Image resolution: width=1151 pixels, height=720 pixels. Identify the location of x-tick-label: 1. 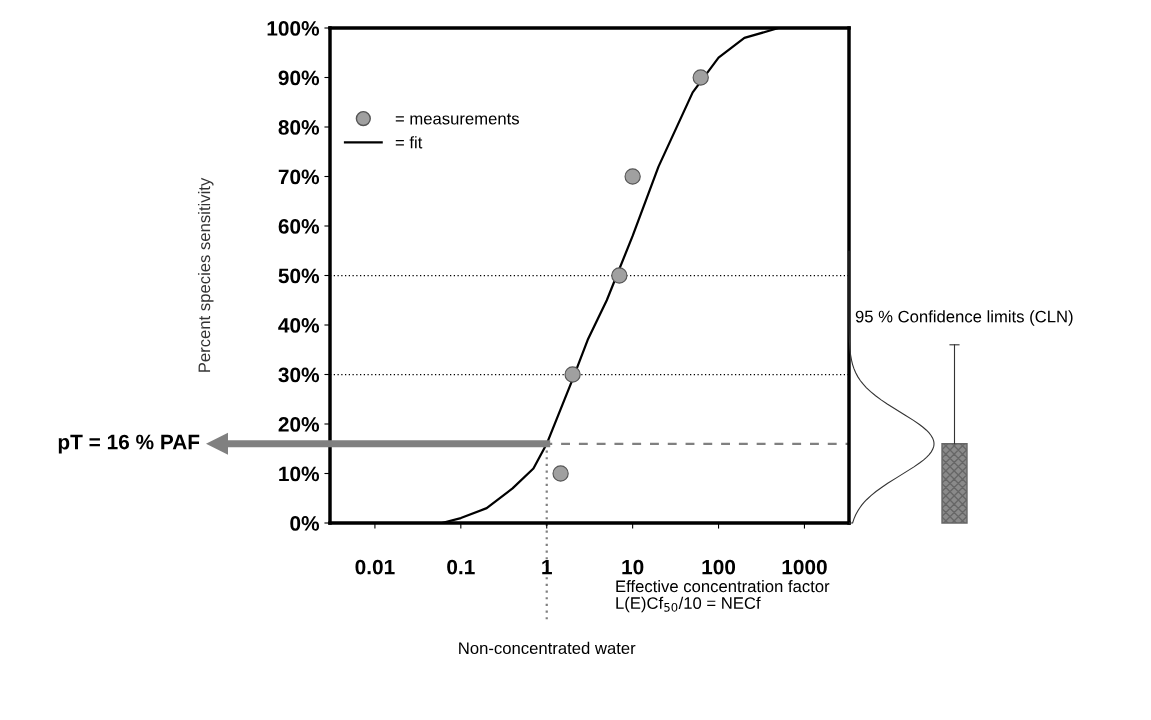
(547, 567).